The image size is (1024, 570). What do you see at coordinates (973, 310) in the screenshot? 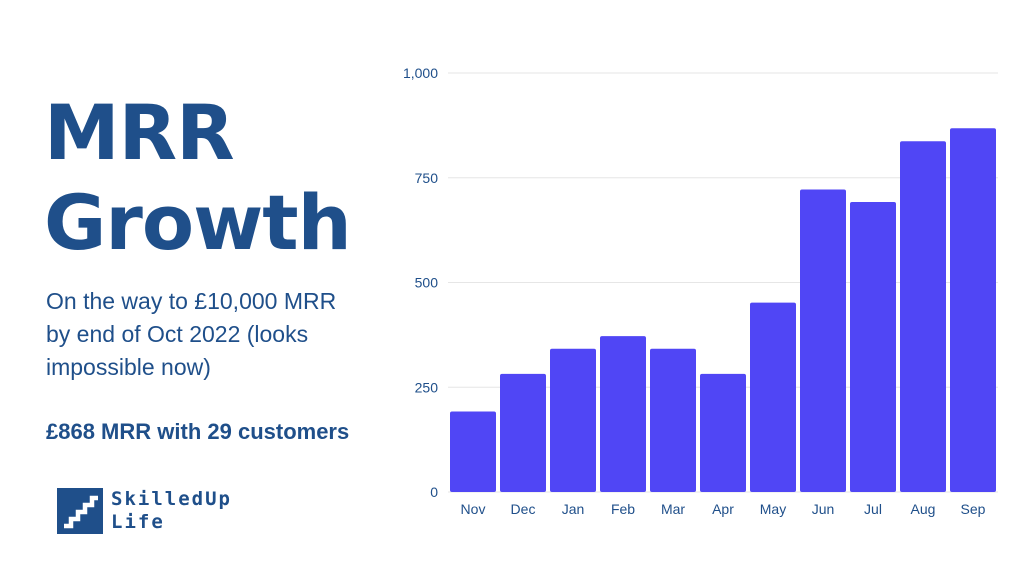
I see `bar-sep` at bounding box center [973, 310].